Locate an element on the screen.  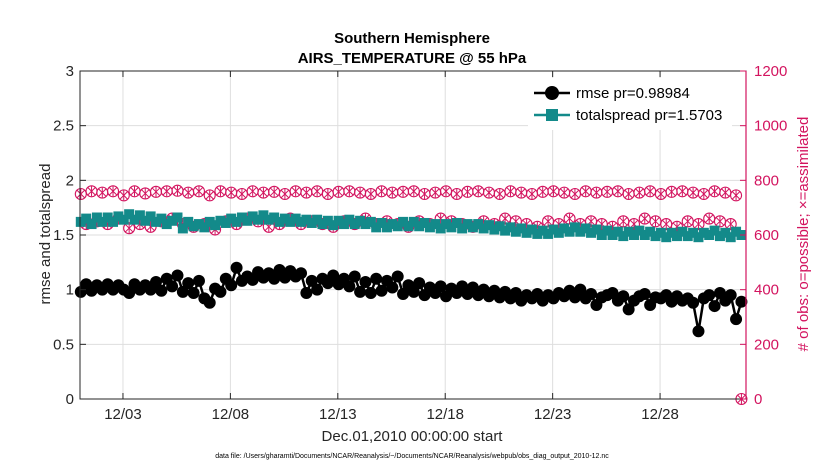
legend-box is located at coordinates (630, 104).